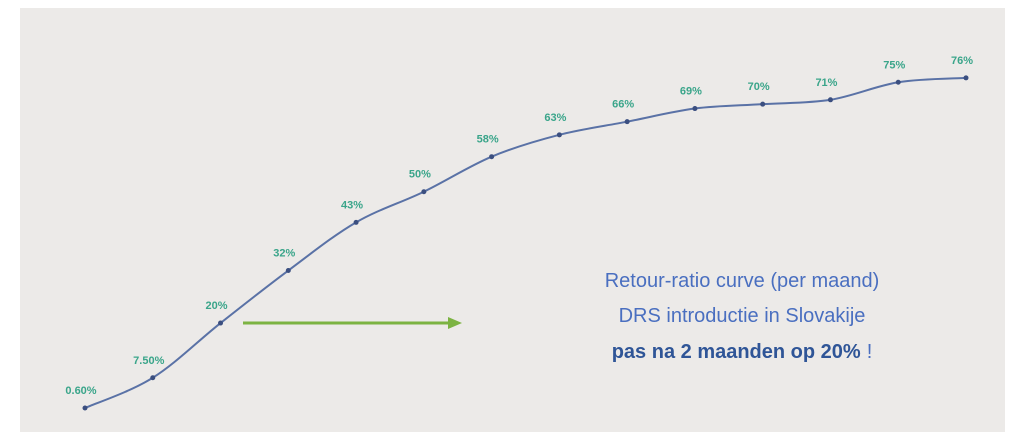 The width and height of the screenshot is (1022, 435). I want to click on arrow-head, so click(455, 323).